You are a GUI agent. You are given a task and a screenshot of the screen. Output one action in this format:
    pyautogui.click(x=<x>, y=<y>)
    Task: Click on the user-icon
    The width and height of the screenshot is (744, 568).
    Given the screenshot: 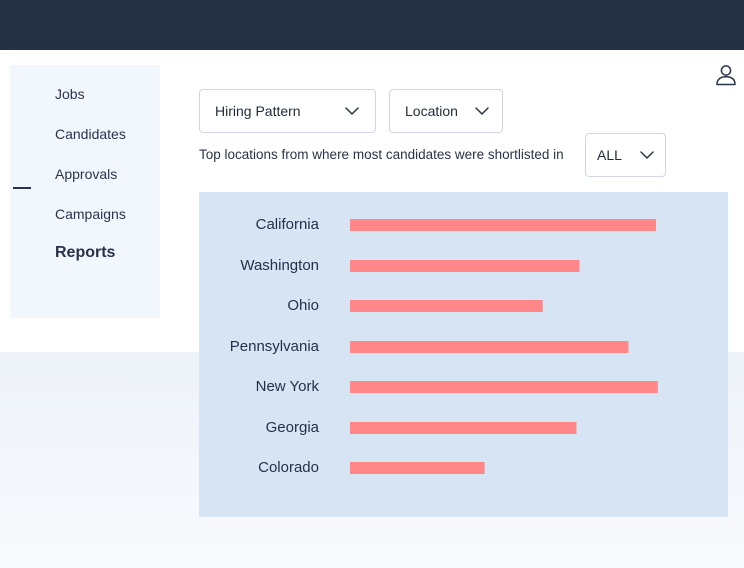 What is the action you would take?
    pyautogui.click(x=726, y=75)
    